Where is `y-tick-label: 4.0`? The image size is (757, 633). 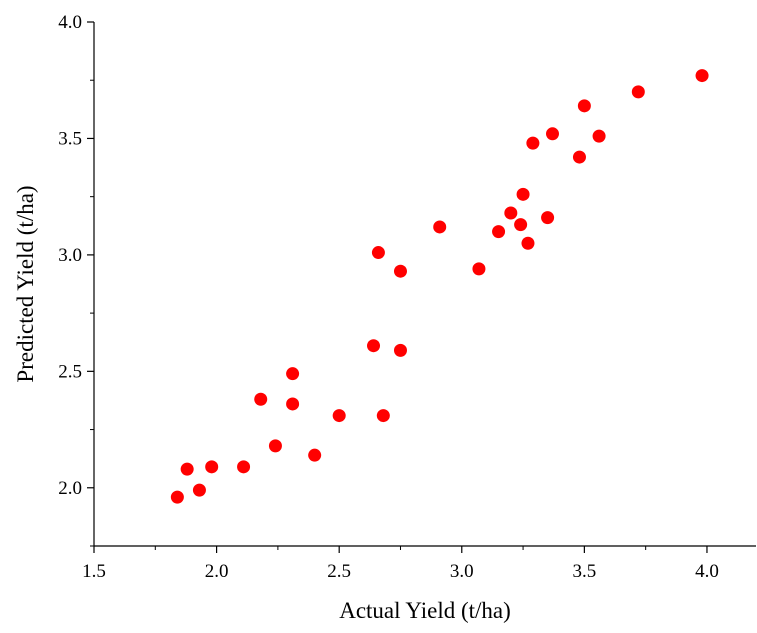 y-tick-label: 4.0 is located at coordinates (70, 22).